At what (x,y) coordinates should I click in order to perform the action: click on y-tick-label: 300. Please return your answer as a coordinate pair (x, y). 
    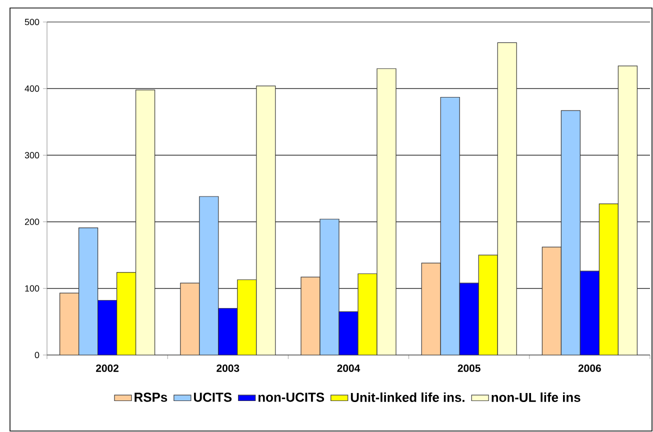
    Looking at the image, I should click on (32, 155).